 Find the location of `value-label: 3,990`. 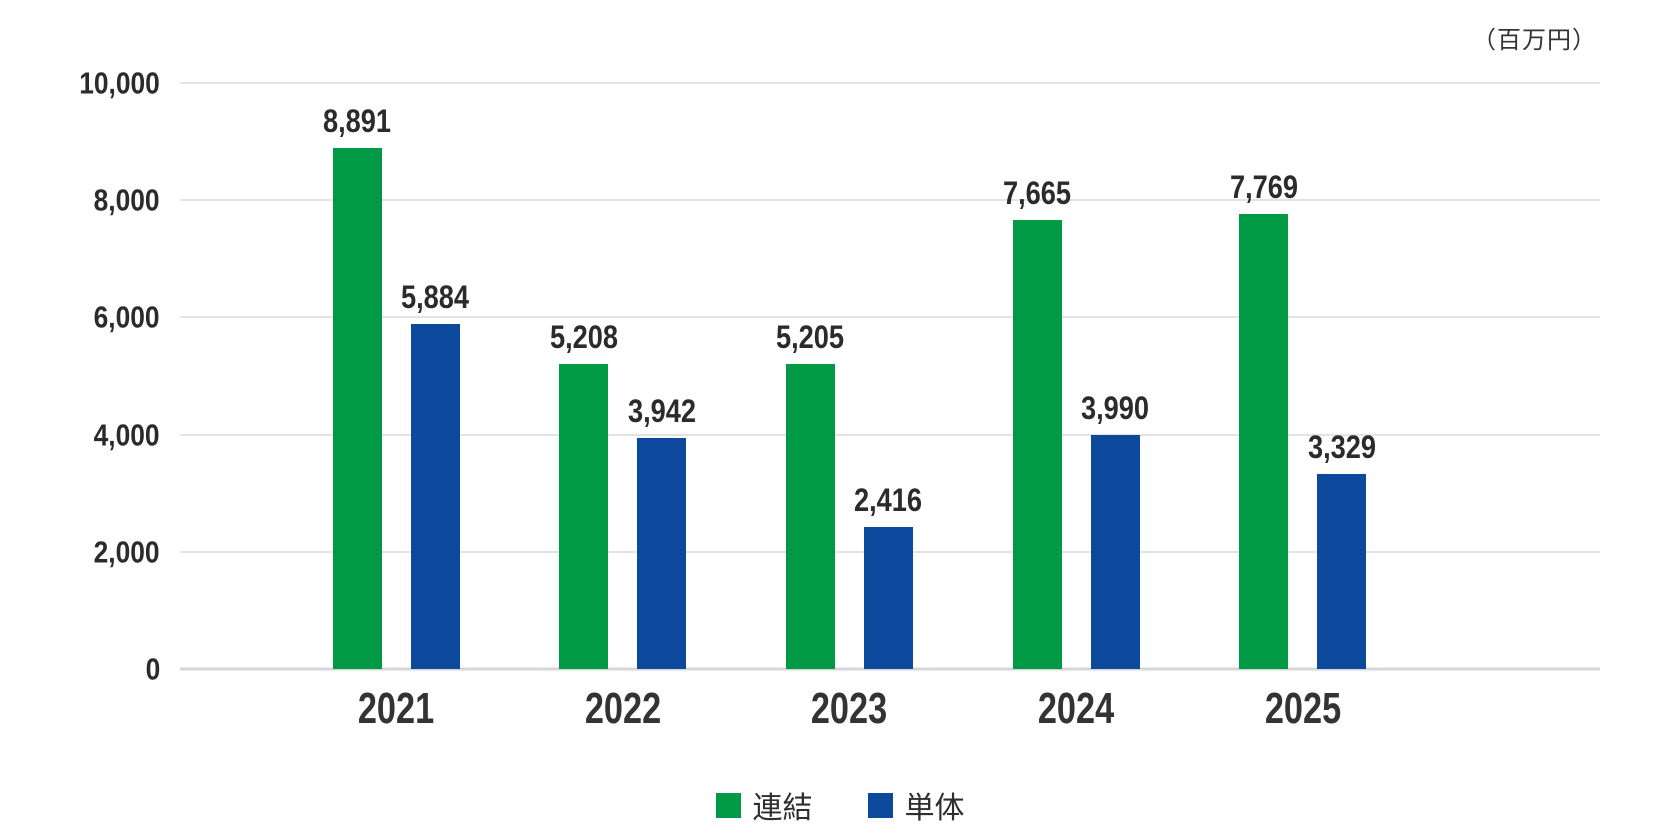

value-label: 3,990 is located at coordinates (1115, 408).